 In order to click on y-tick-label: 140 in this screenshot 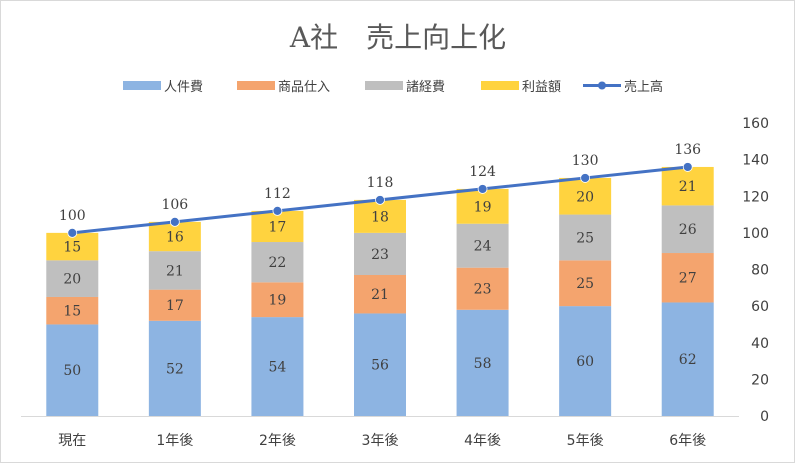, I will do `click(755, 161)`.